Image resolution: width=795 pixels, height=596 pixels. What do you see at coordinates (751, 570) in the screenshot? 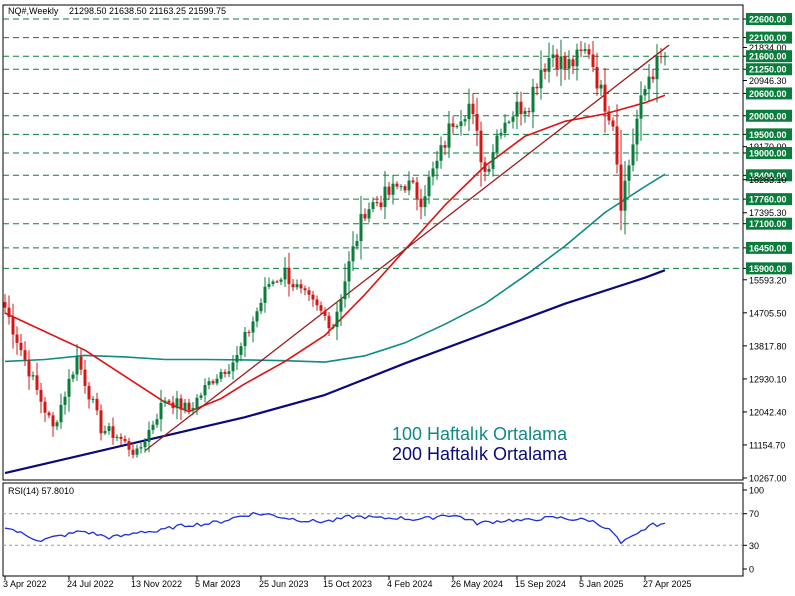
I see `rsi-tick-label: 0` at bounding box center [751, 570].